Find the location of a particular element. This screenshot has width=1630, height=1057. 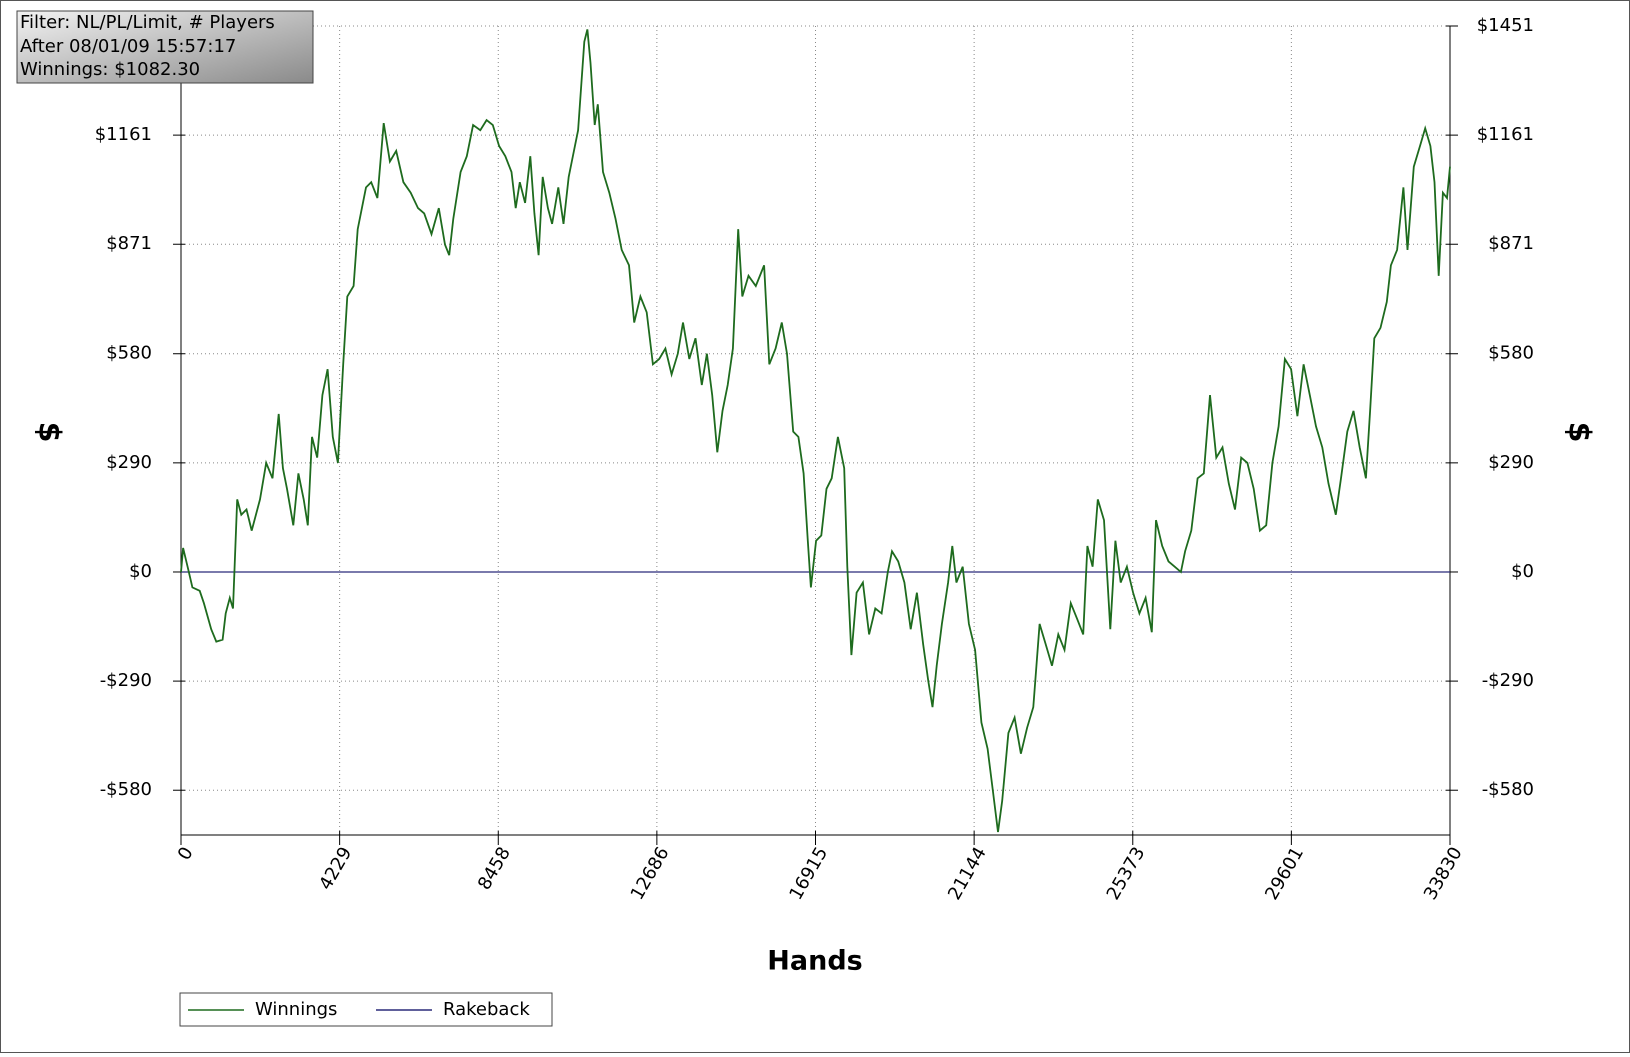

y2-tick-label: $0 is located at coordinates (1522, 571).